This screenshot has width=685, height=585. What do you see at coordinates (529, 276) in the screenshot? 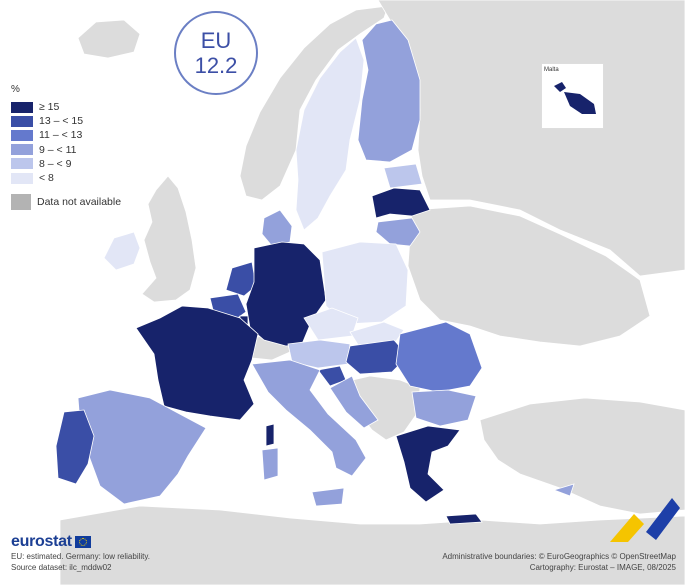
I see `non-eu-belarus-ukraine` at bounding box center [529, 276].